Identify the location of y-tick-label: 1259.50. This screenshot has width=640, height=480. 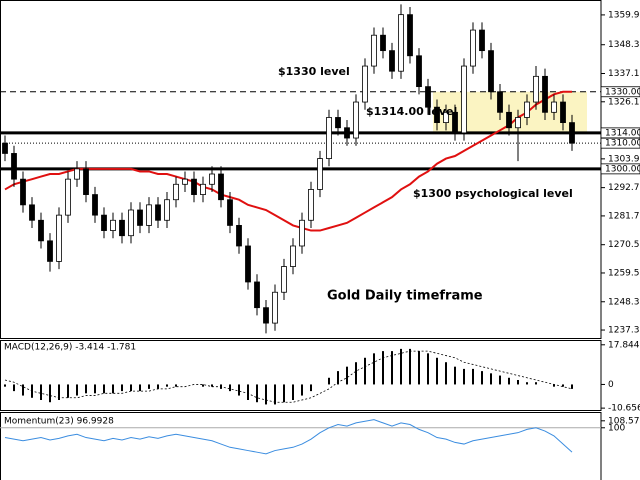
(624, 273).